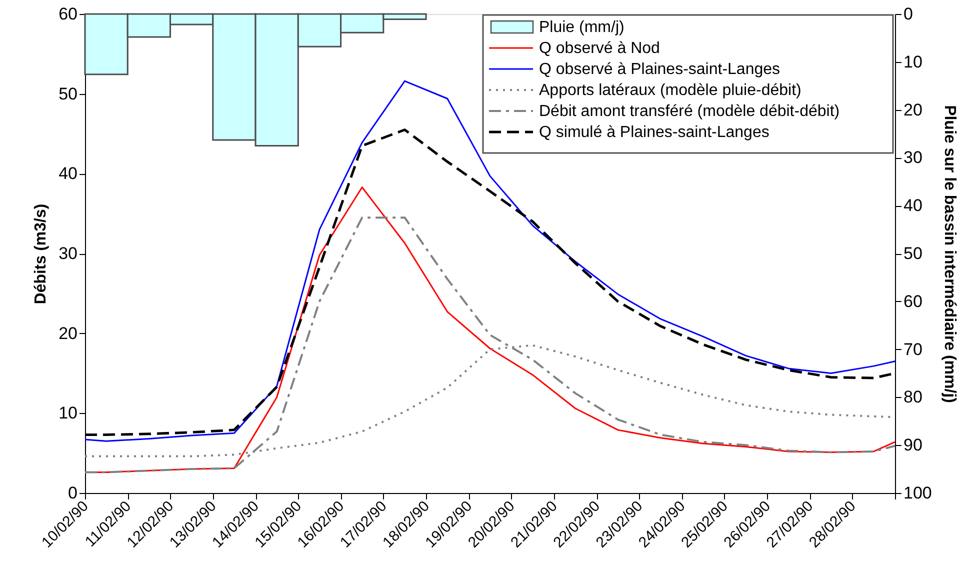 This screenshot has width=976, height=585. I want to click on y-tick-label: 40, so click(68, 174).